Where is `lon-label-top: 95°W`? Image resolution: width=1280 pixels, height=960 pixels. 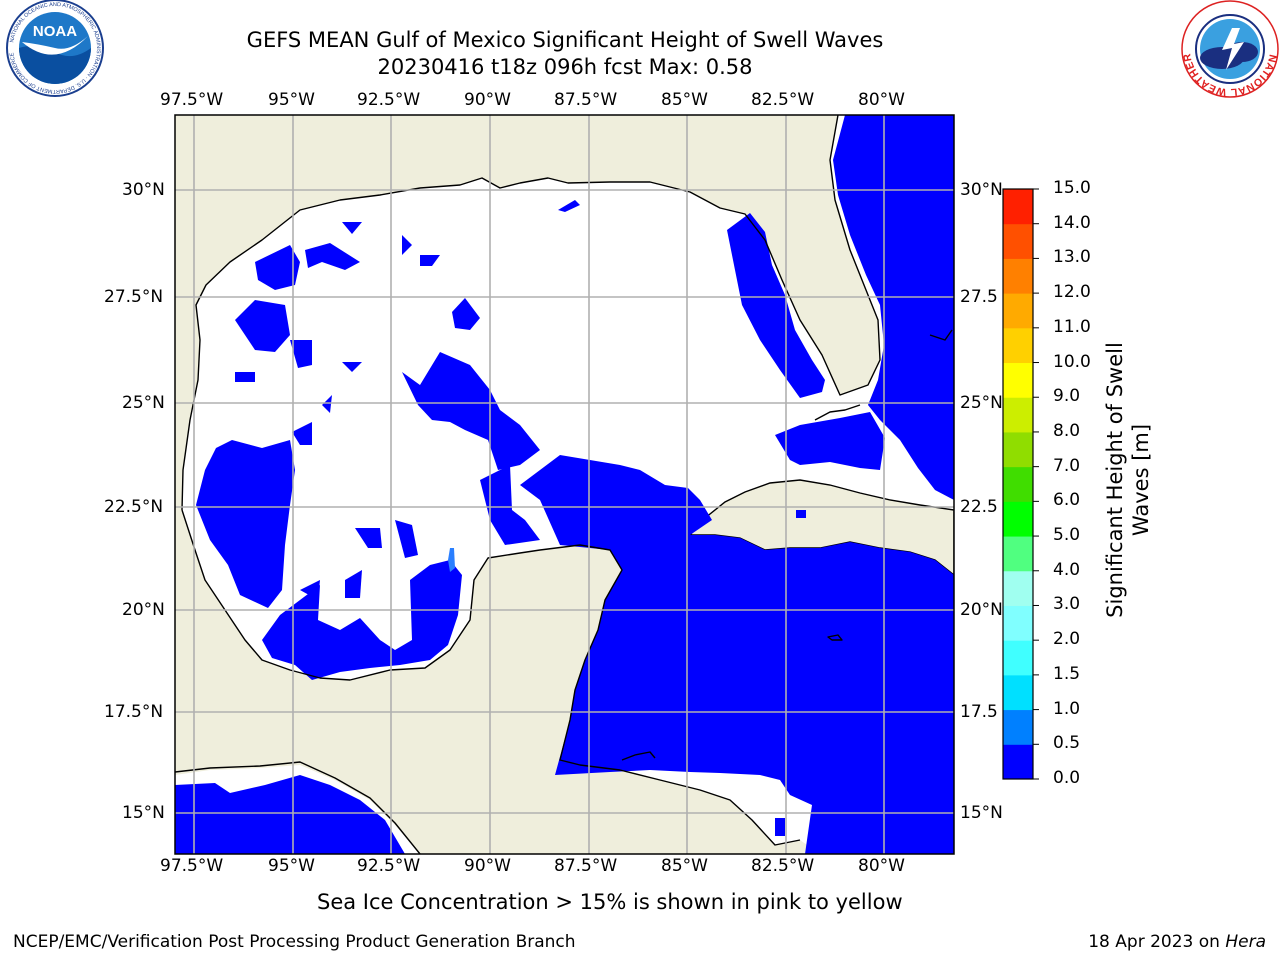
lon-label-top: 95°W is located at coordinates (291, 100).